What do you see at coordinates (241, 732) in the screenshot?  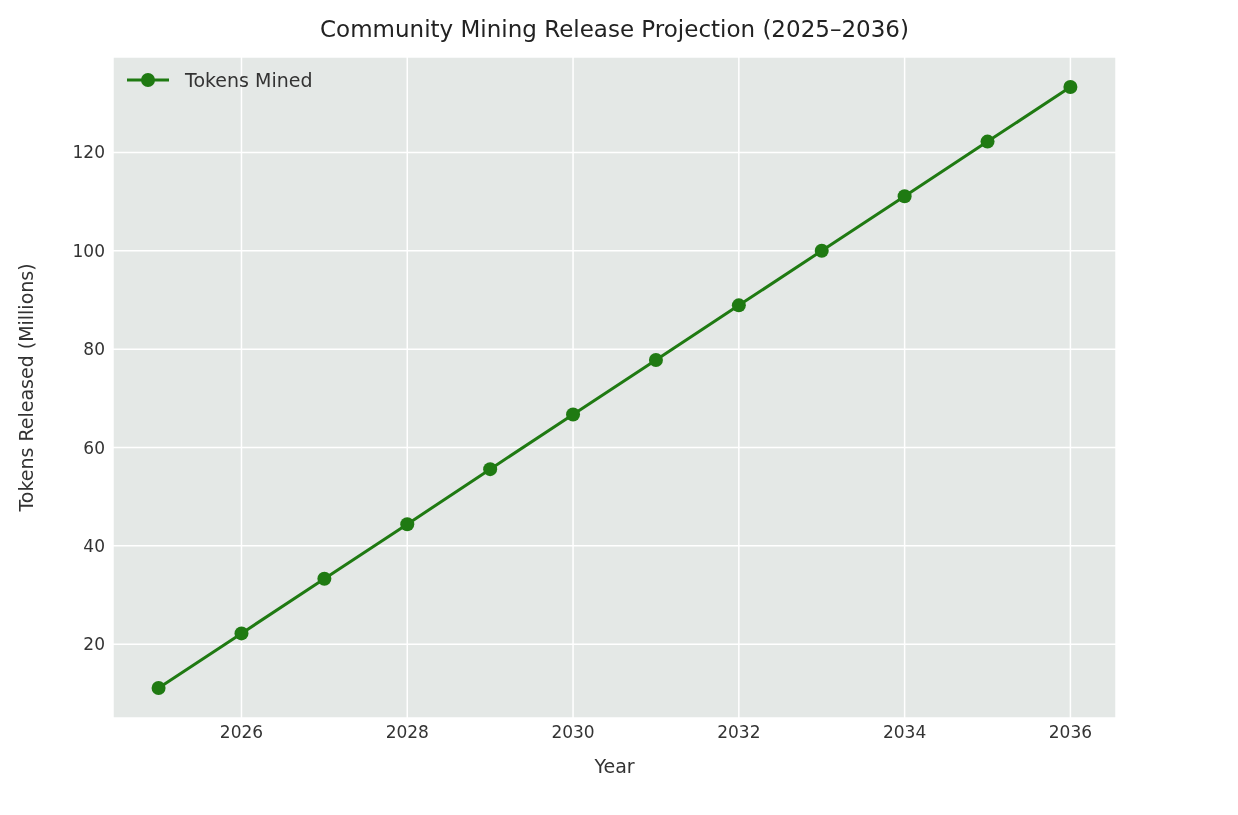 I see `x-tick-label: 2026` at bounding box center [241, 732].